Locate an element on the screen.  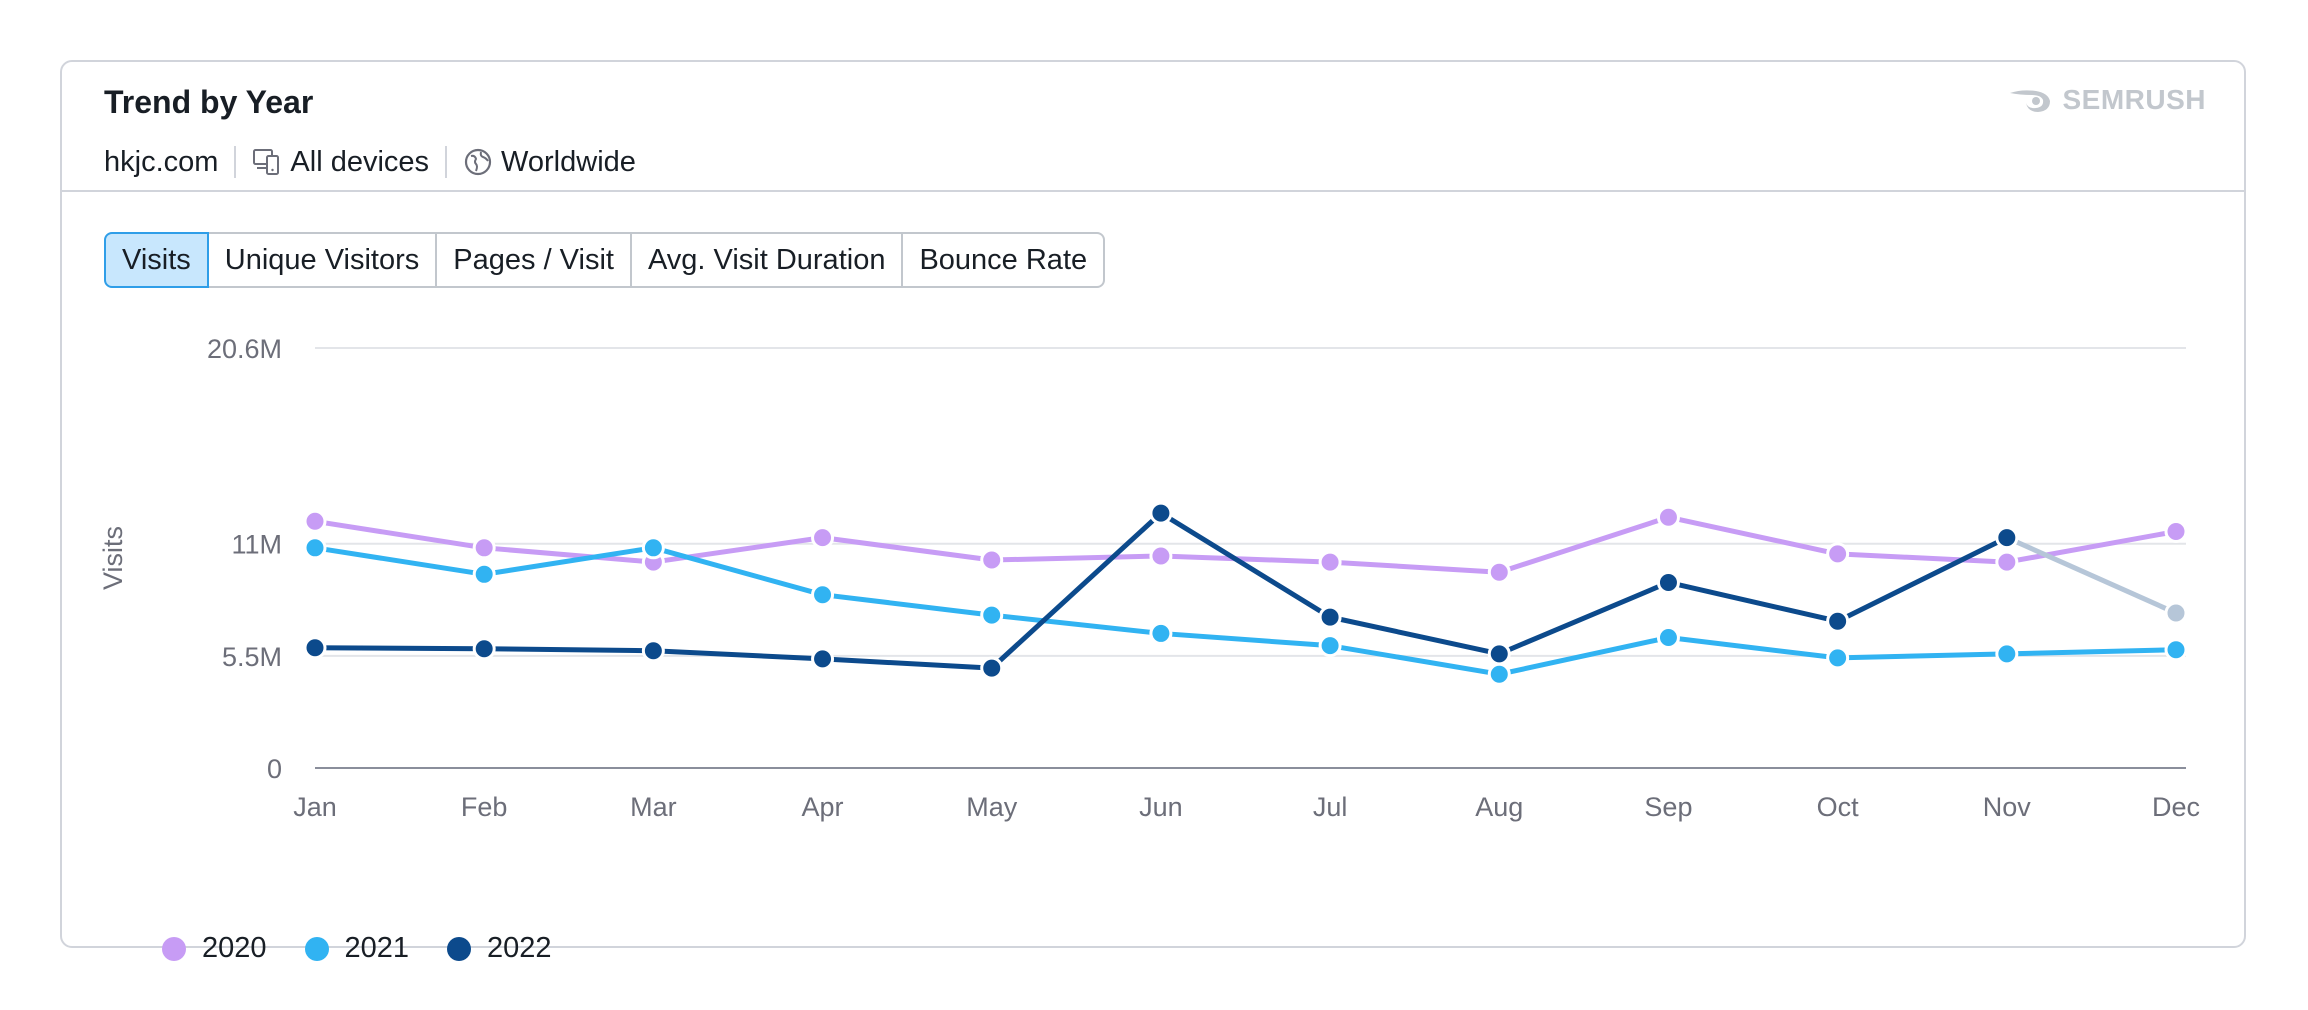
x-tick-label: Sep is located at coordinates (1668, 807).